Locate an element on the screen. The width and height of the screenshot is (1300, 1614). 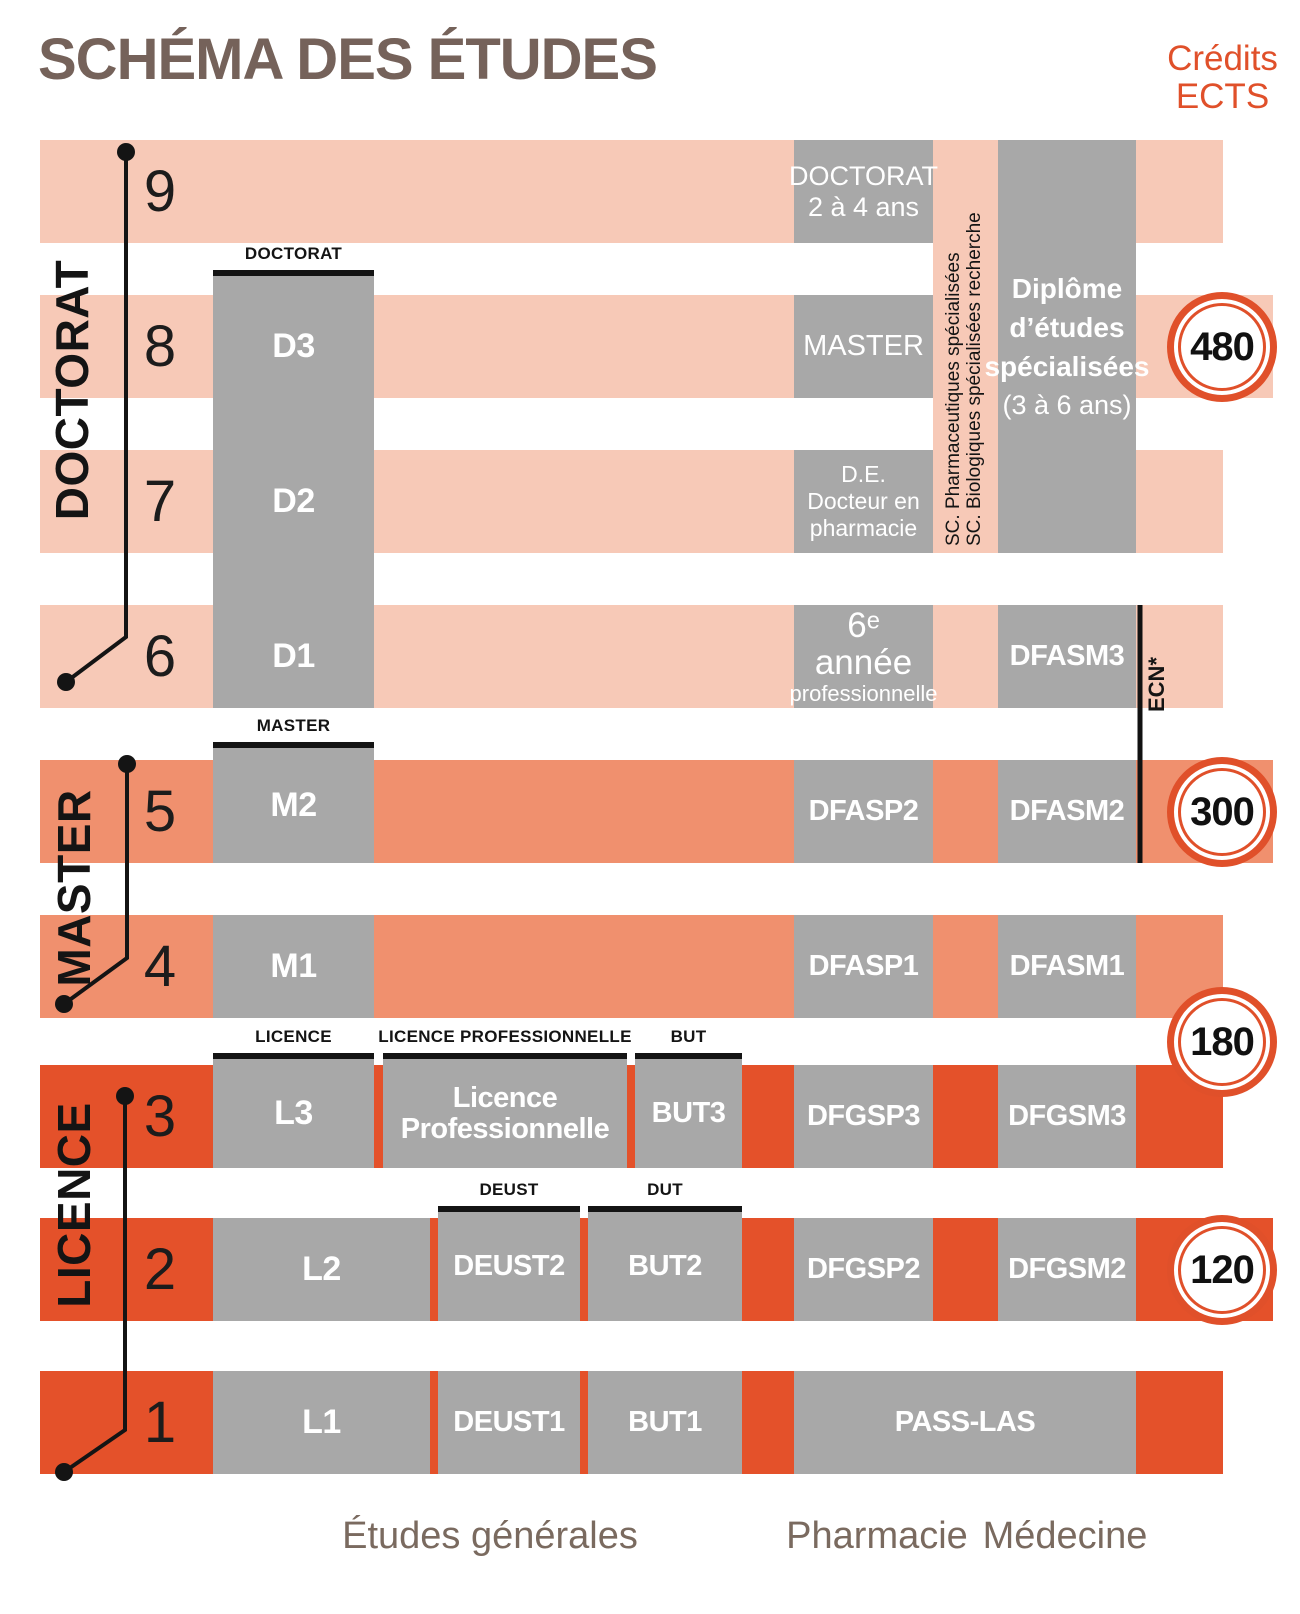
box-but1: BUT1 is located at coordinates (665, 1422).